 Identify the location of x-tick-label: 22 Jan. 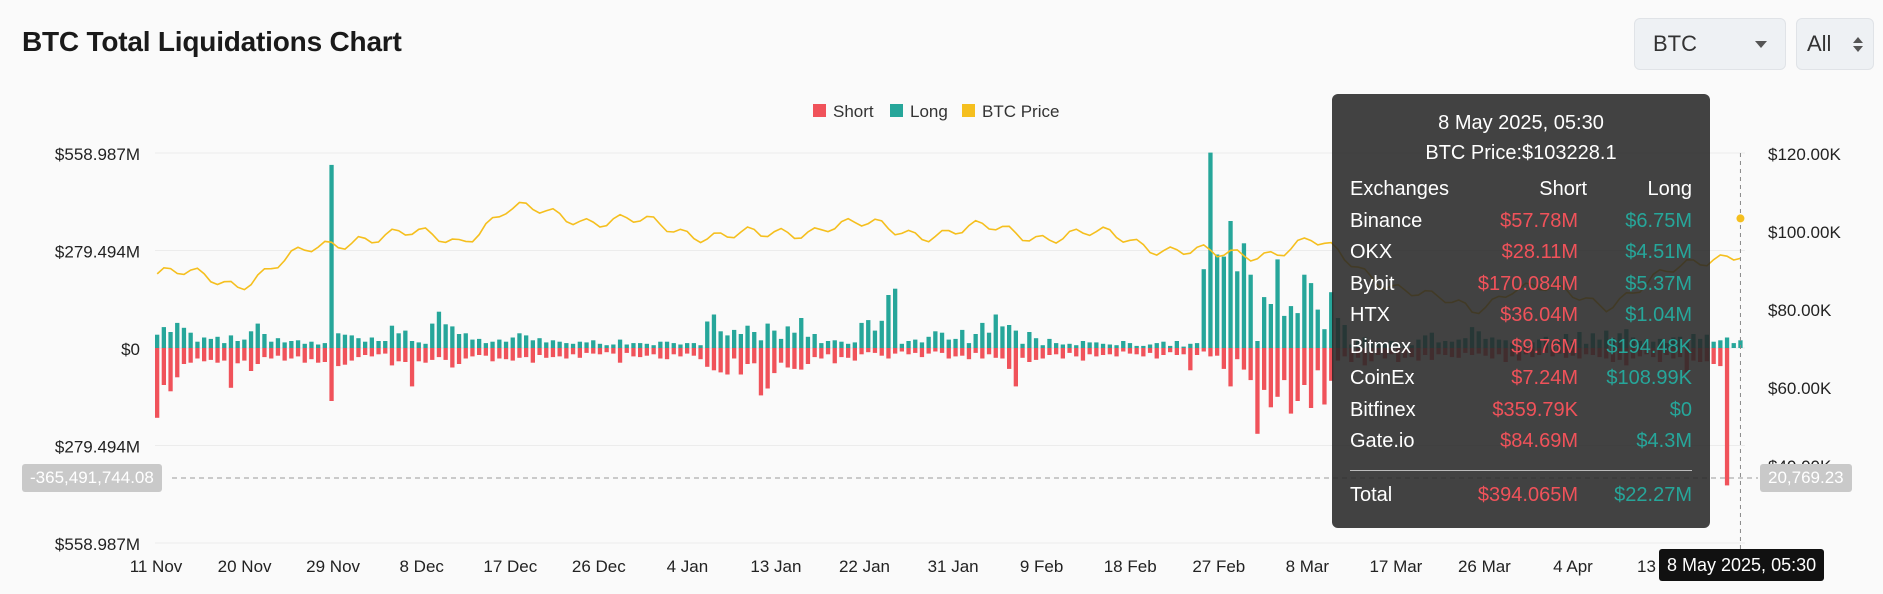
(864, 566).